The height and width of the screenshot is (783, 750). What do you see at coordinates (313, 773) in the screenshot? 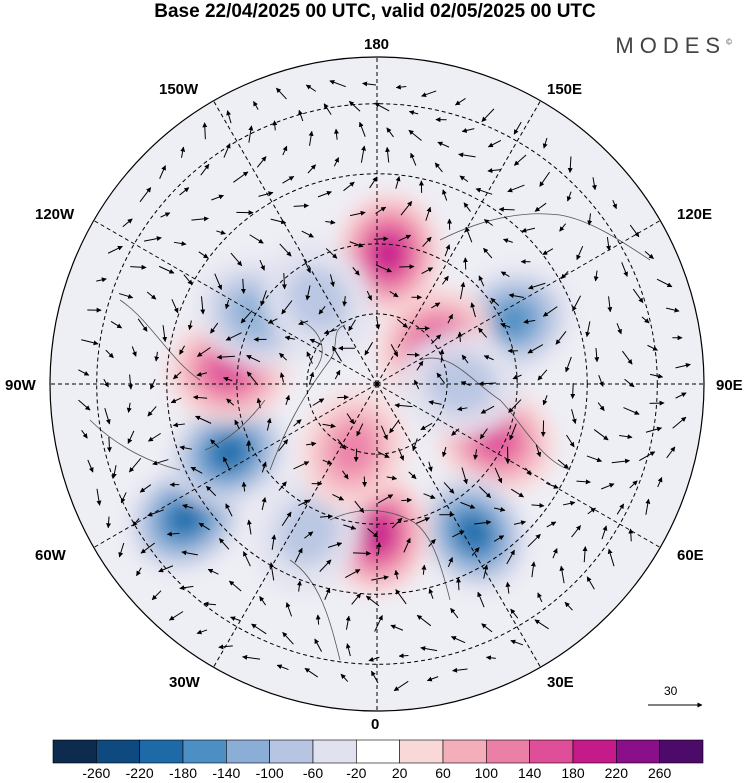
I see `colorbar-tick-label: -60` at bounding box center [313, 773].